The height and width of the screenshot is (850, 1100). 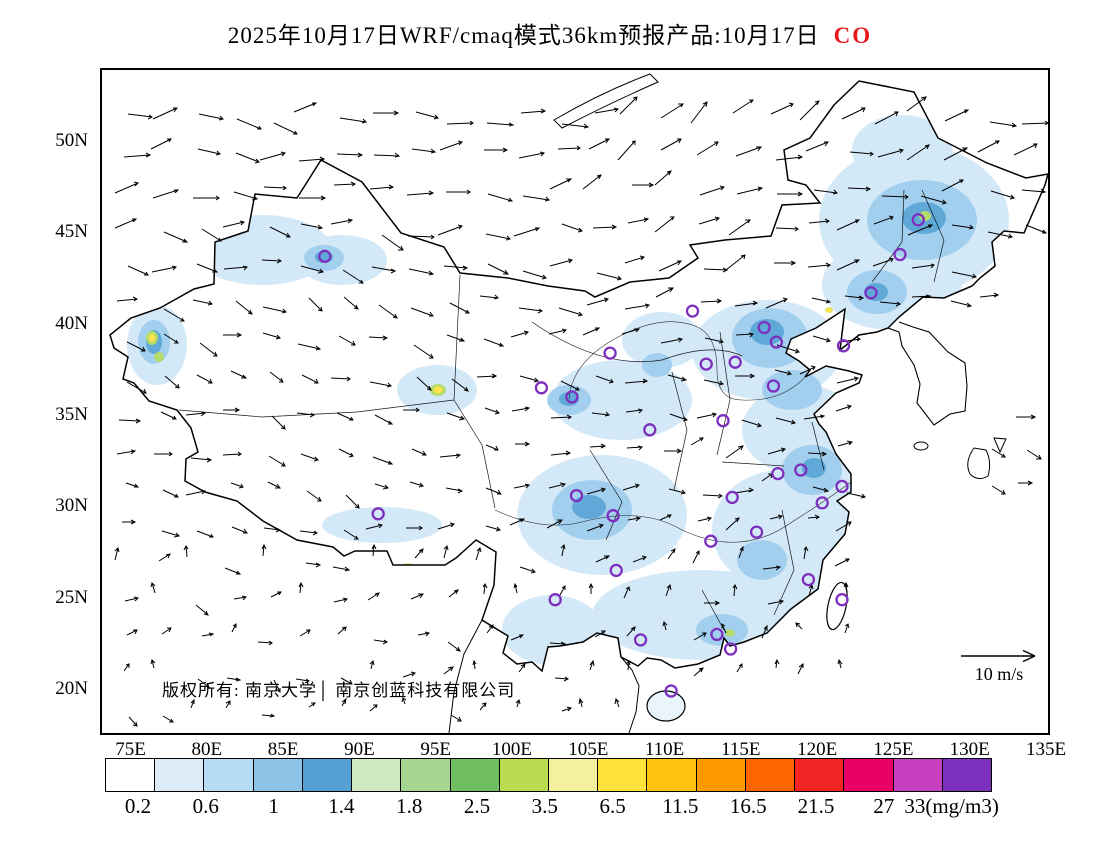 What do you see at coordinates (921, 446) in the screenshot?
I see `jeju-island` at bounding box center [921, 446].